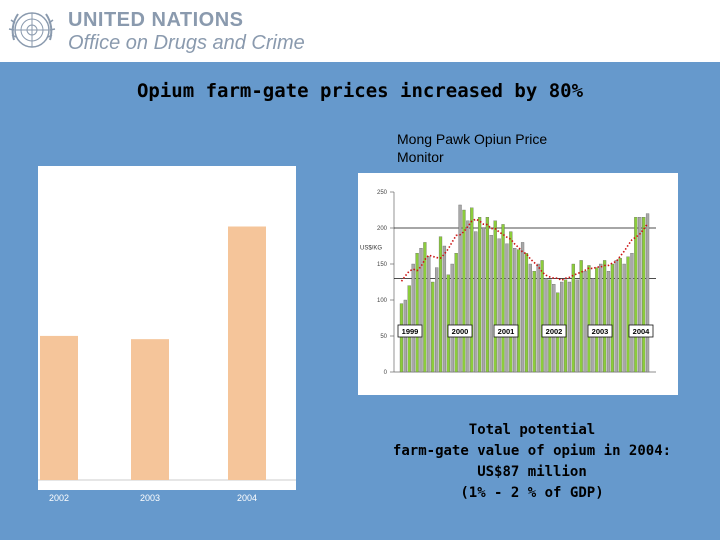 The height and width of the screenshot is (540, 720). I want to click on mp-trend-line, so click(524, 250).